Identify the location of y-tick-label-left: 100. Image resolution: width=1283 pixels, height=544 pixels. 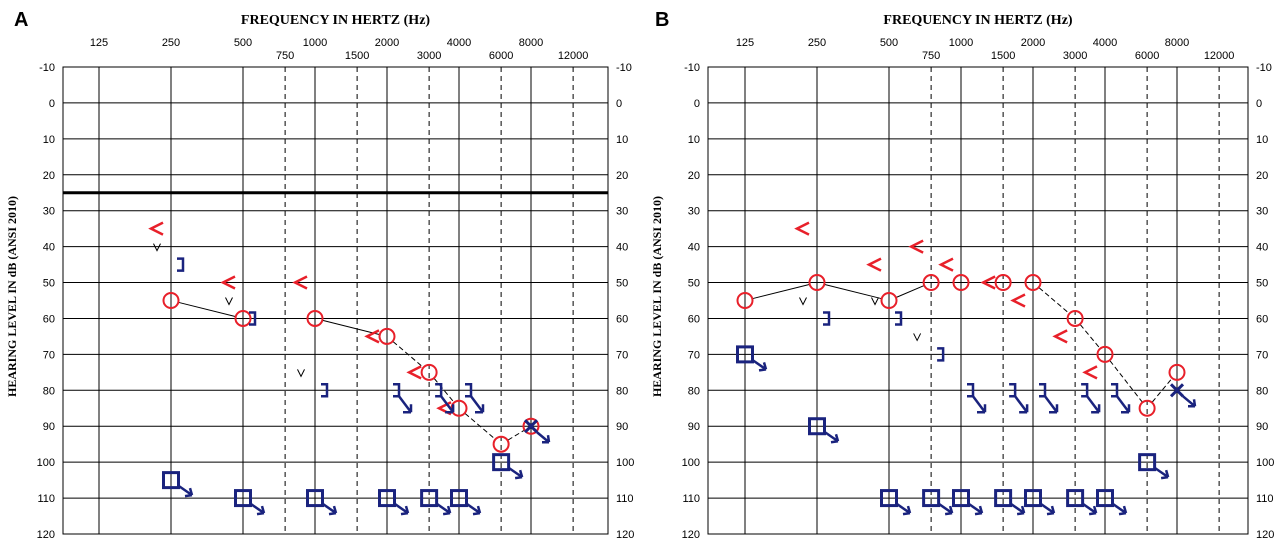
(46, 463).